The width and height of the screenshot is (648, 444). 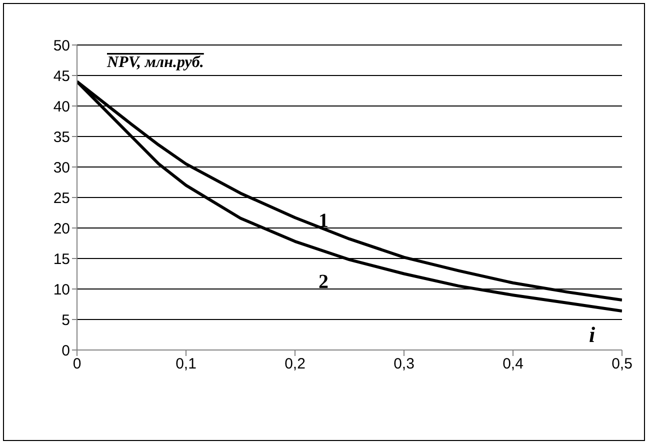 What do you see at coordinates (61, 259) in the screenshot?
I see `y-tick-label: 15` at bounding box center [61, 259].